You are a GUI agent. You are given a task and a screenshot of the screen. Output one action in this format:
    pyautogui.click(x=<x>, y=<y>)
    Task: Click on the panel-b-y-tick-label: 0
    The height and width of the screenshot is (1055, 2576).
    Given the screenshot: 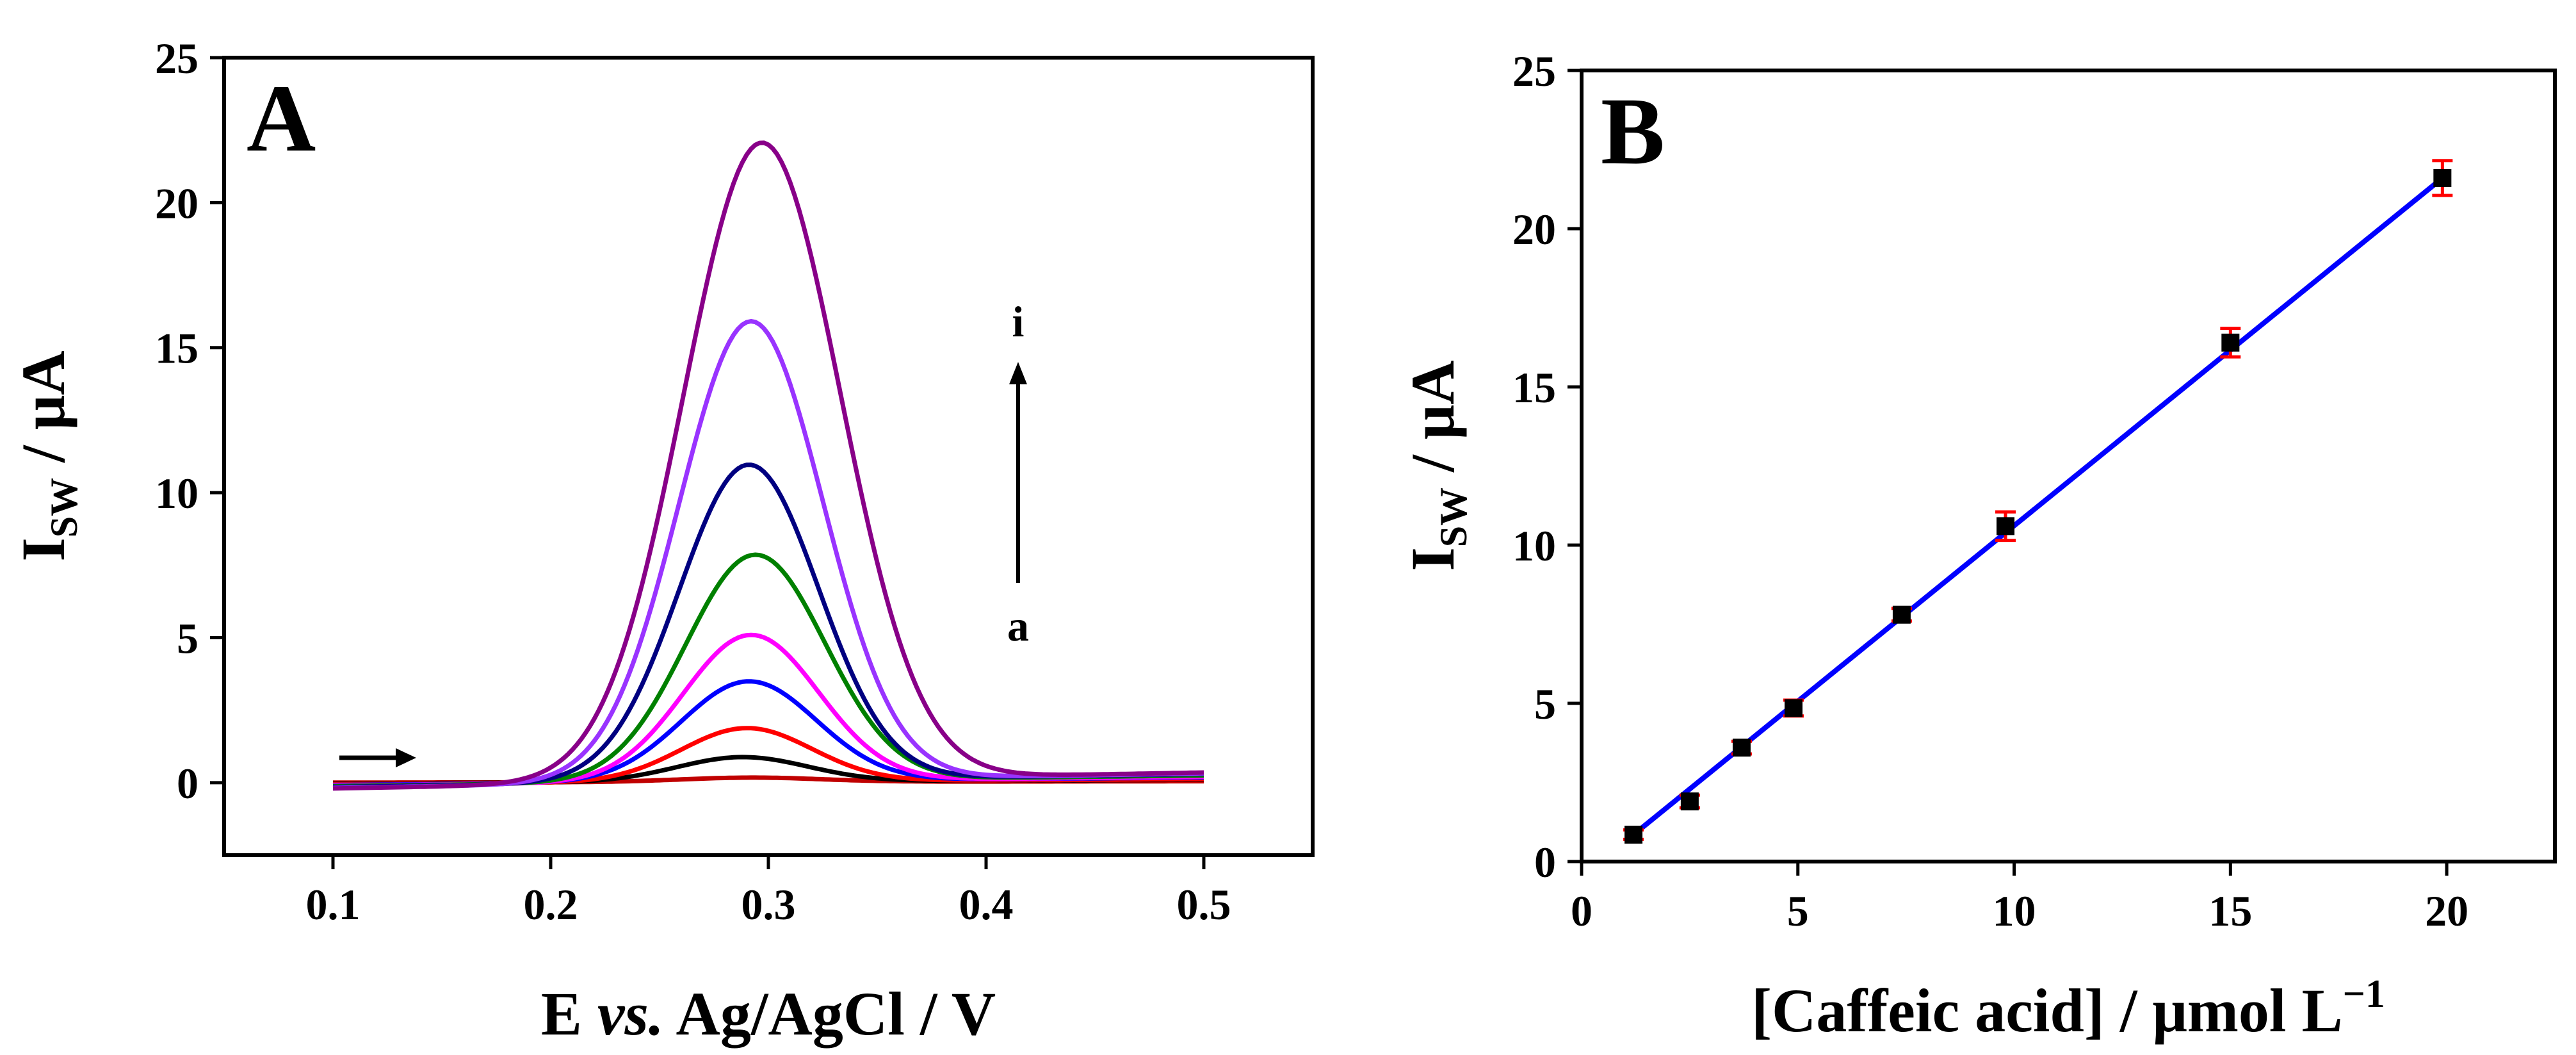 What is the action you would take?
    pyautogui.click(x=1545, y=862)
    